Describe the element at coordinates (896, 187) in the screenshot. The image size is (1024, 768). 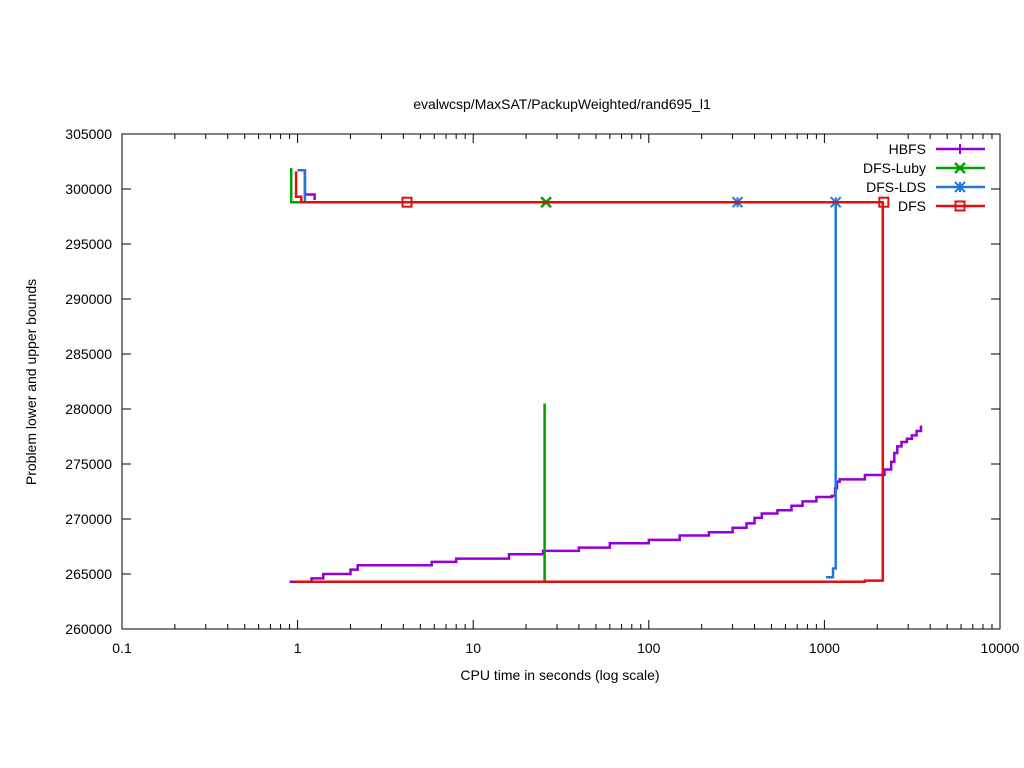
I see `legend-label: DFS-LDS` at that location.